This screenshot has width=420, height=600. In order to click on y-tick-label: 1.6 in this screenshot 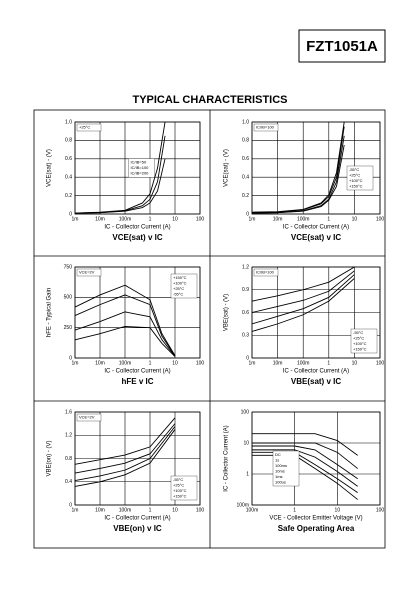, I will do `click(68, 412)`.